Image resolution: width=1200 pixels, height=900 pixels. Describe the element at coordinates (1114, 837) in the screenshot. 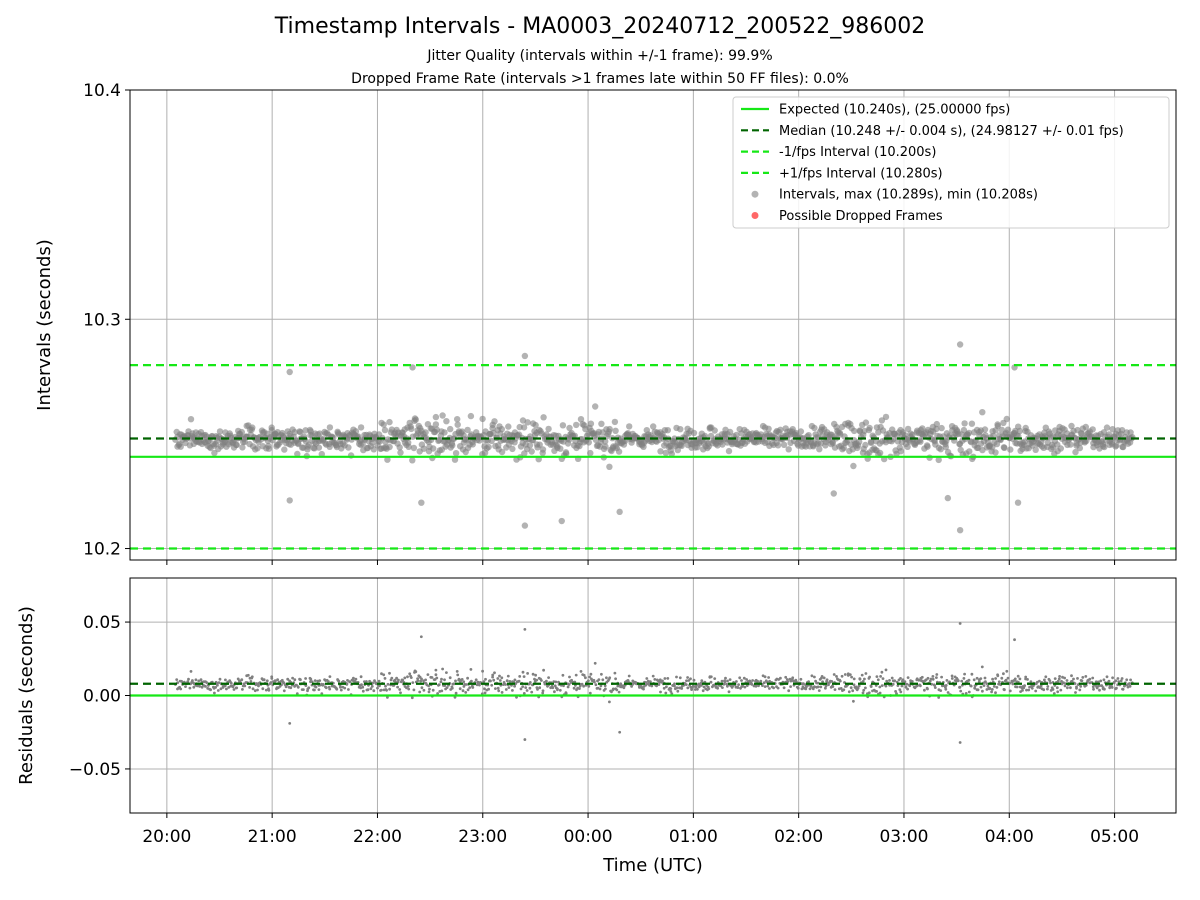

I see `x-tick-label: 05:00` at that location.